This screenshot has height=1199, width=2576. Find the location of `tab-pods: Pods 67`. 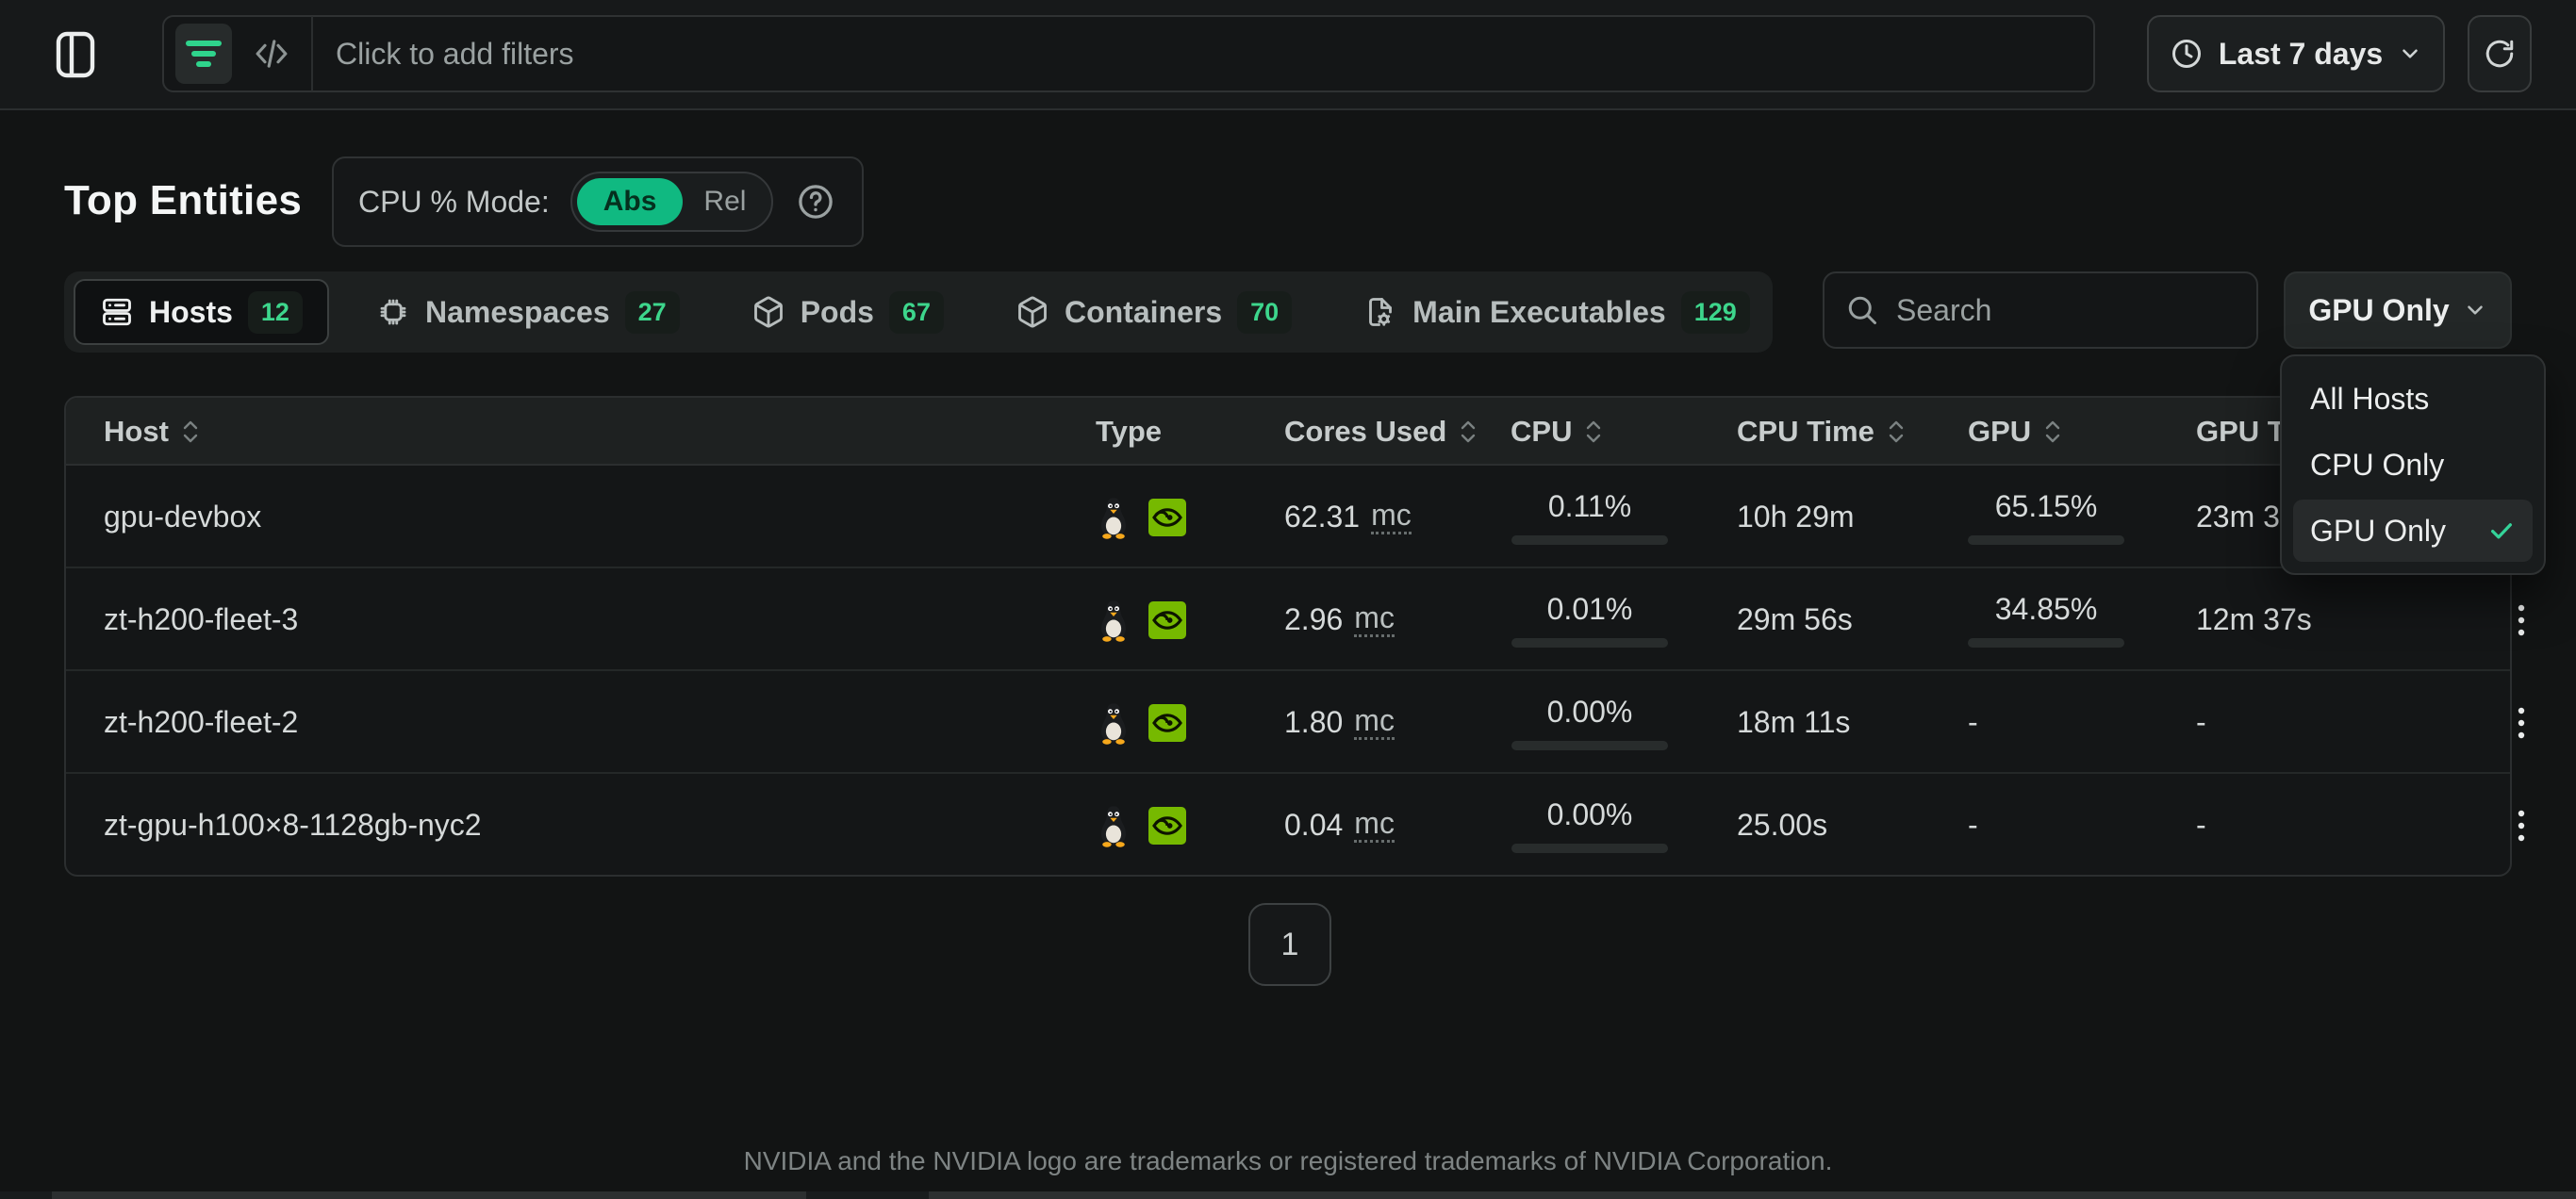

tab-pods: Pods 67 is located at coordinates (847, 312).